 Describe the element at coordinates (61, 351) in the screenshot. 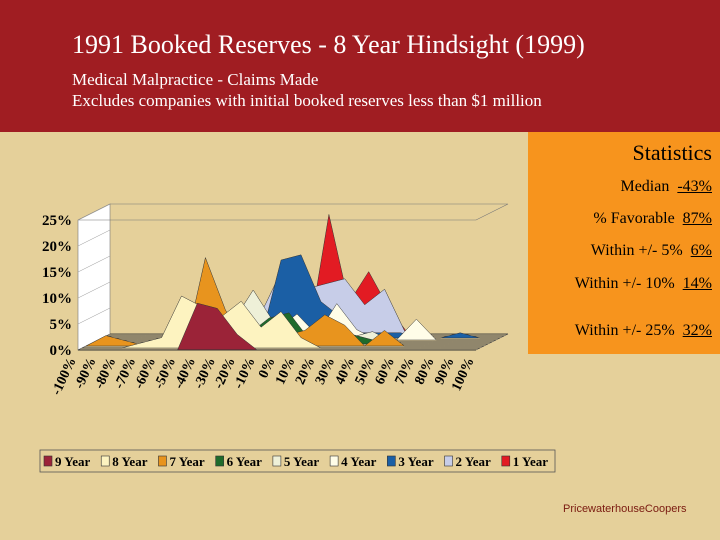

I see `y-tick-label: 0%` at that location.